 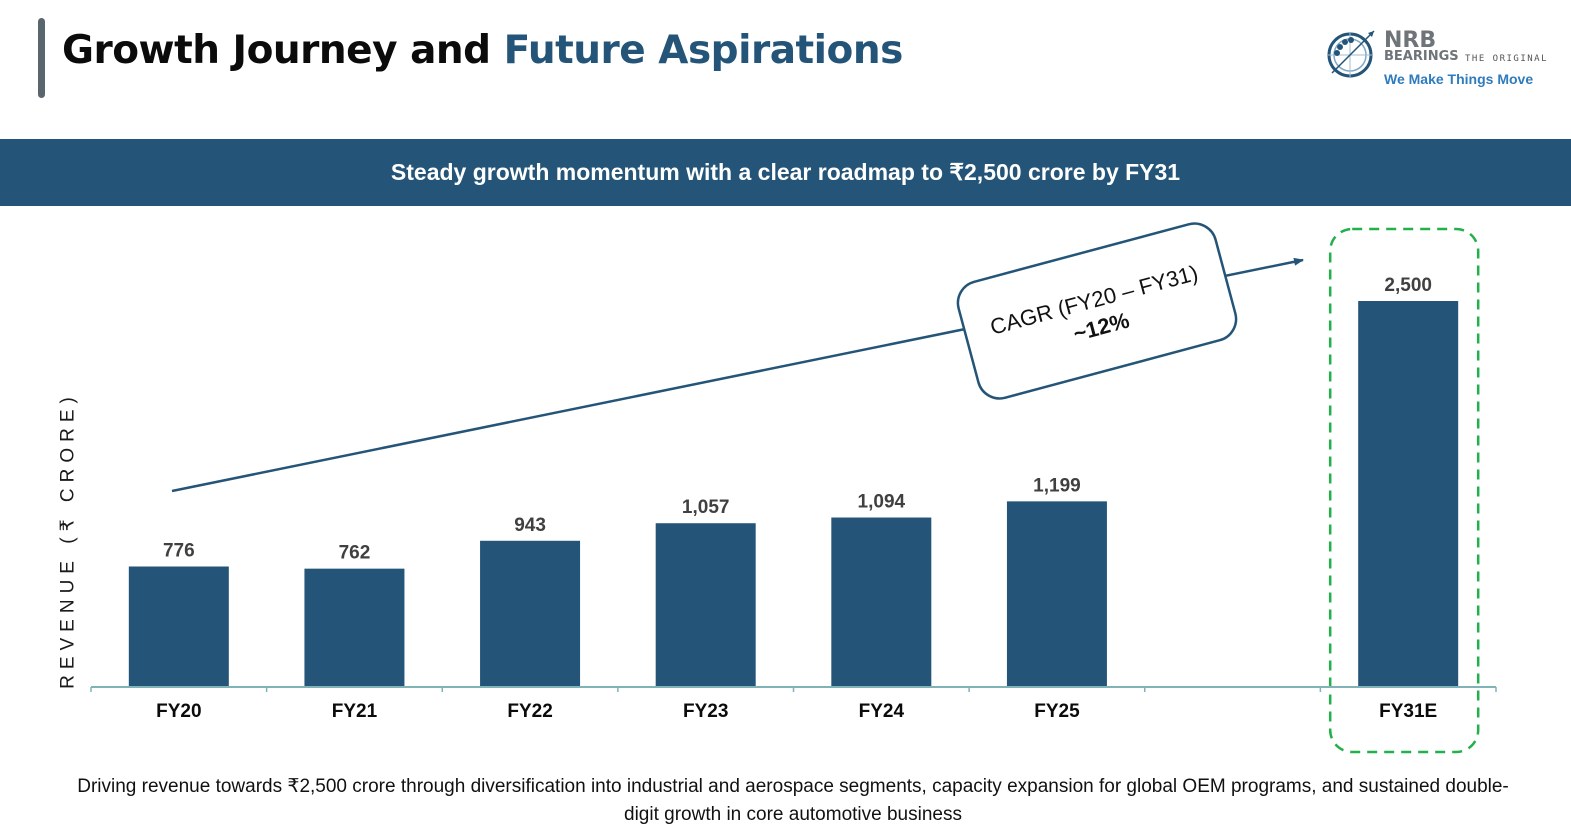 I want to click on bearing-icon, so click(x=1351, y=54).